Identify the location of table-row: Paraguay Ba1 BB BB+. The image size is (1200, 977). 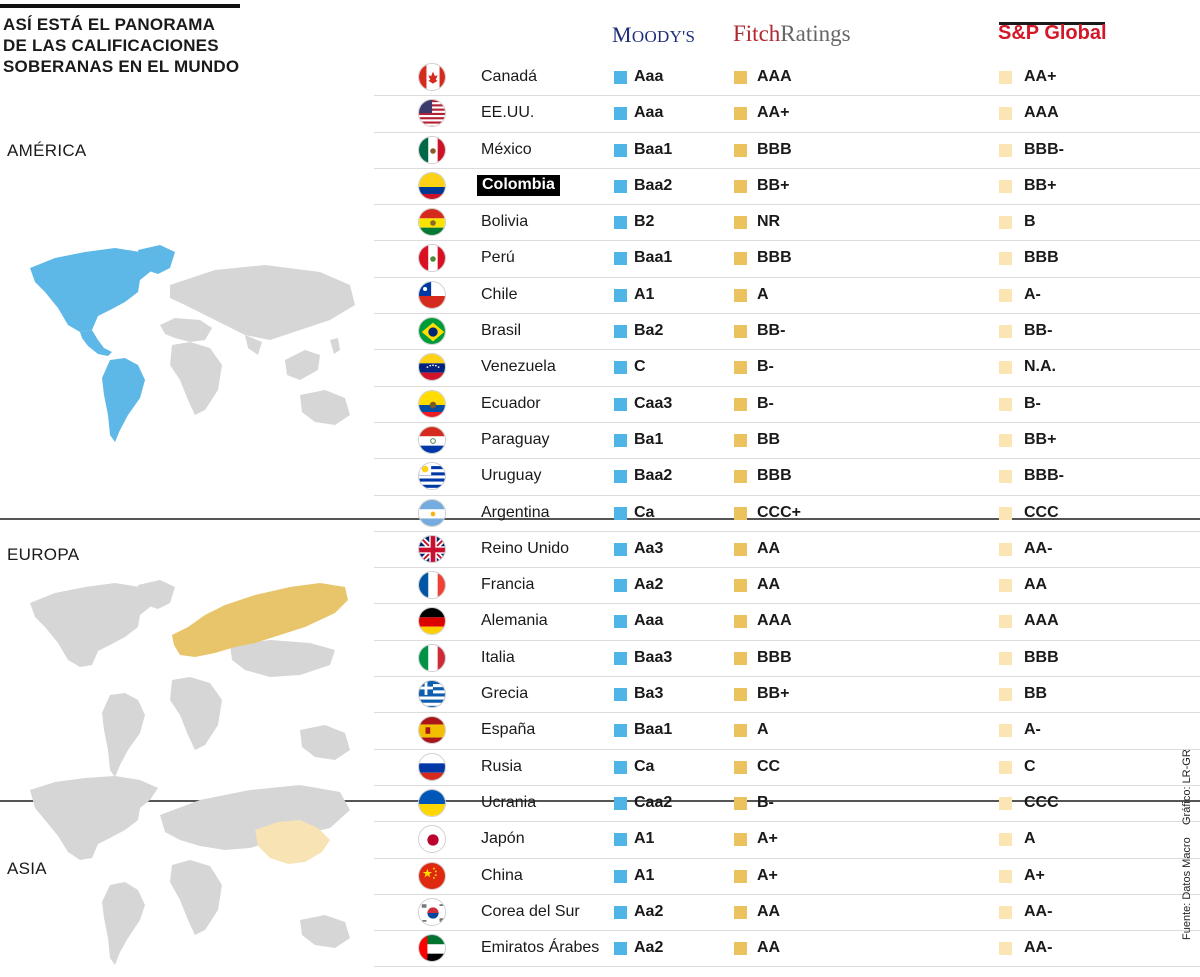
(787, 441).